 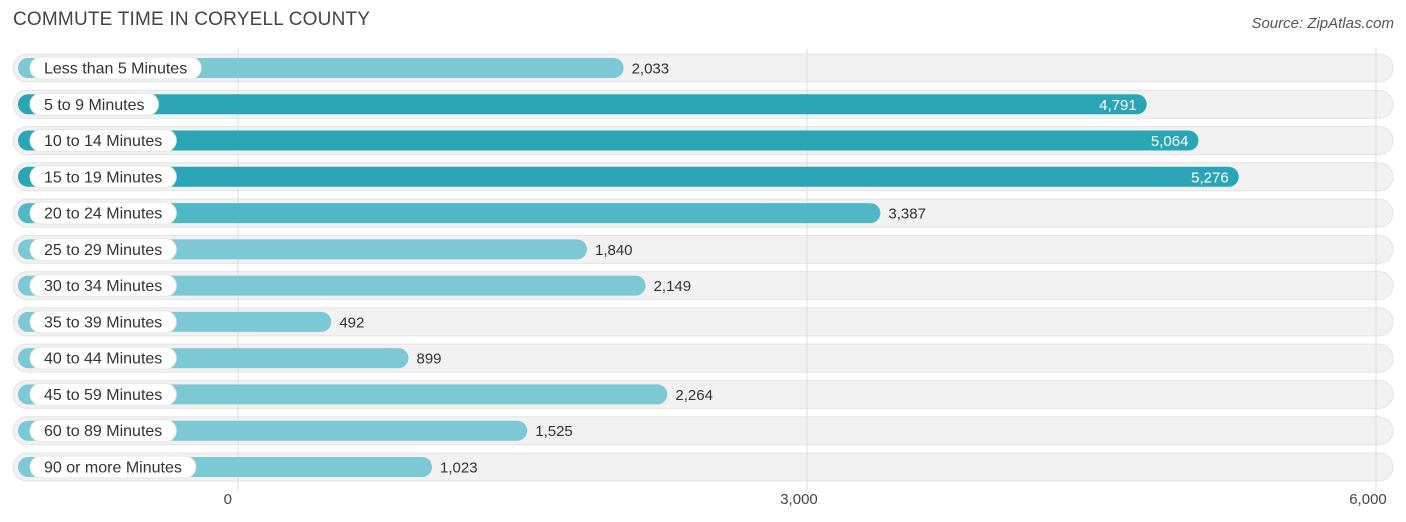 I want to click on category-label: 15 to 19 Minutes, so click(x=103, y=177).